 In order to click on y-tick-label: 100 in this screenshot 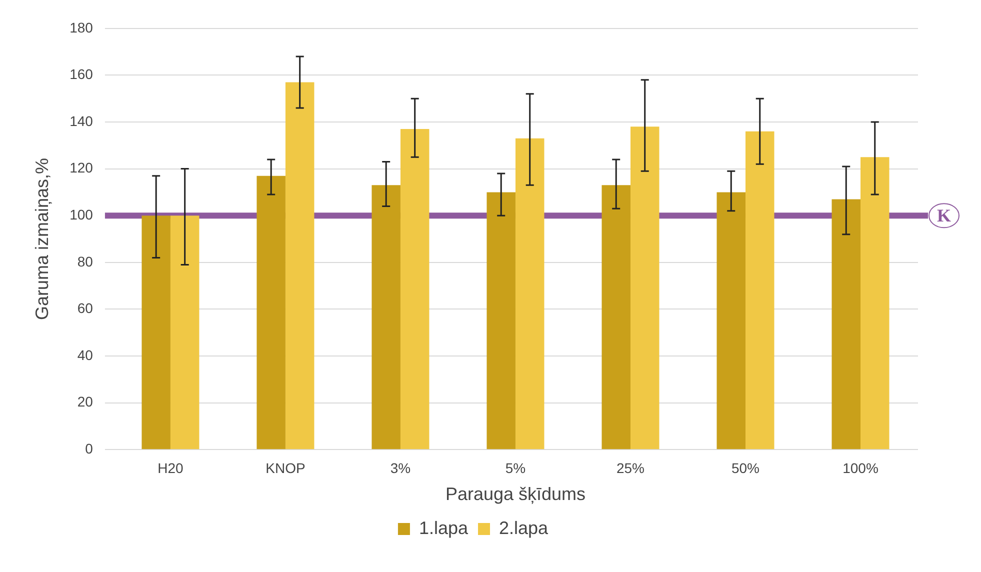, I will do `click(82, 214)`.